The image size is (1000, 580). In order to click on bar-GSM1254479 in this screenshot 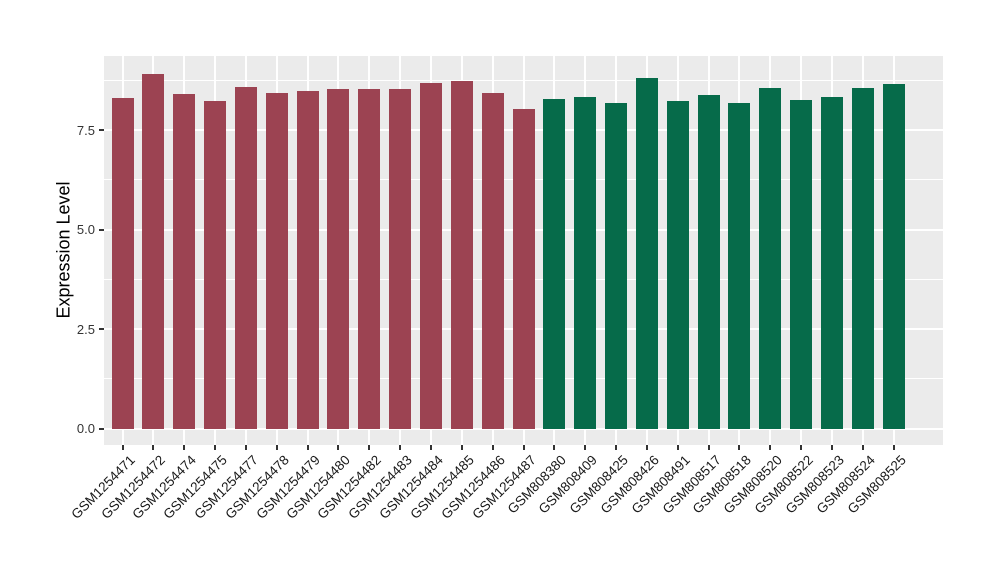, I will do `click(307, 259)`.